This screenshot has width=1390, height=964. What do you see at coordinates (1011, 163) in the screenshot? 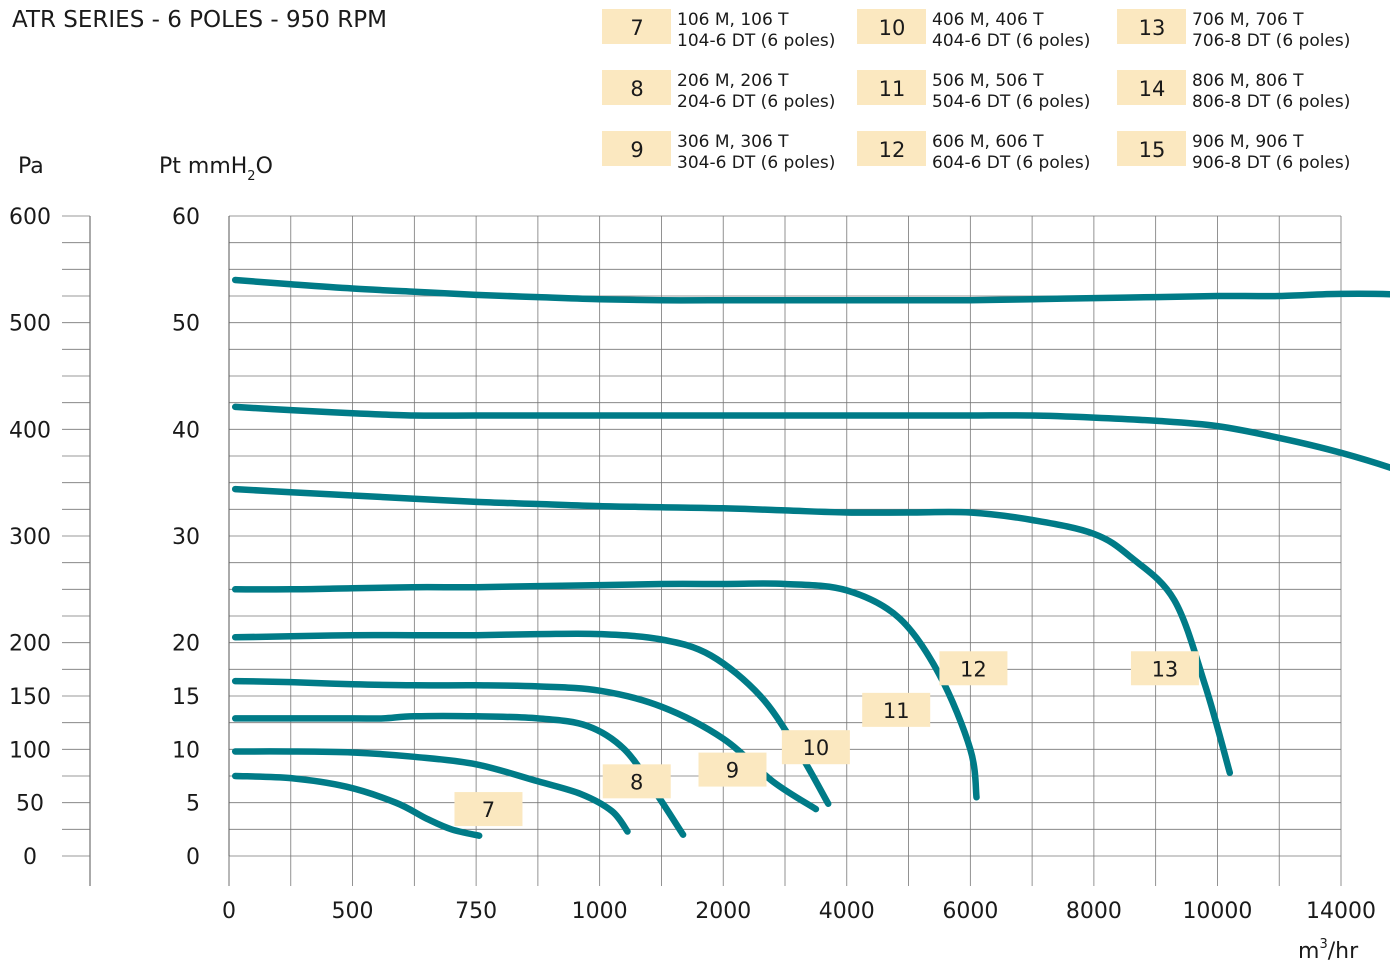
I see `legend-variant: 604-6 DT (6 poles)` at bounding box center [1011, 163].